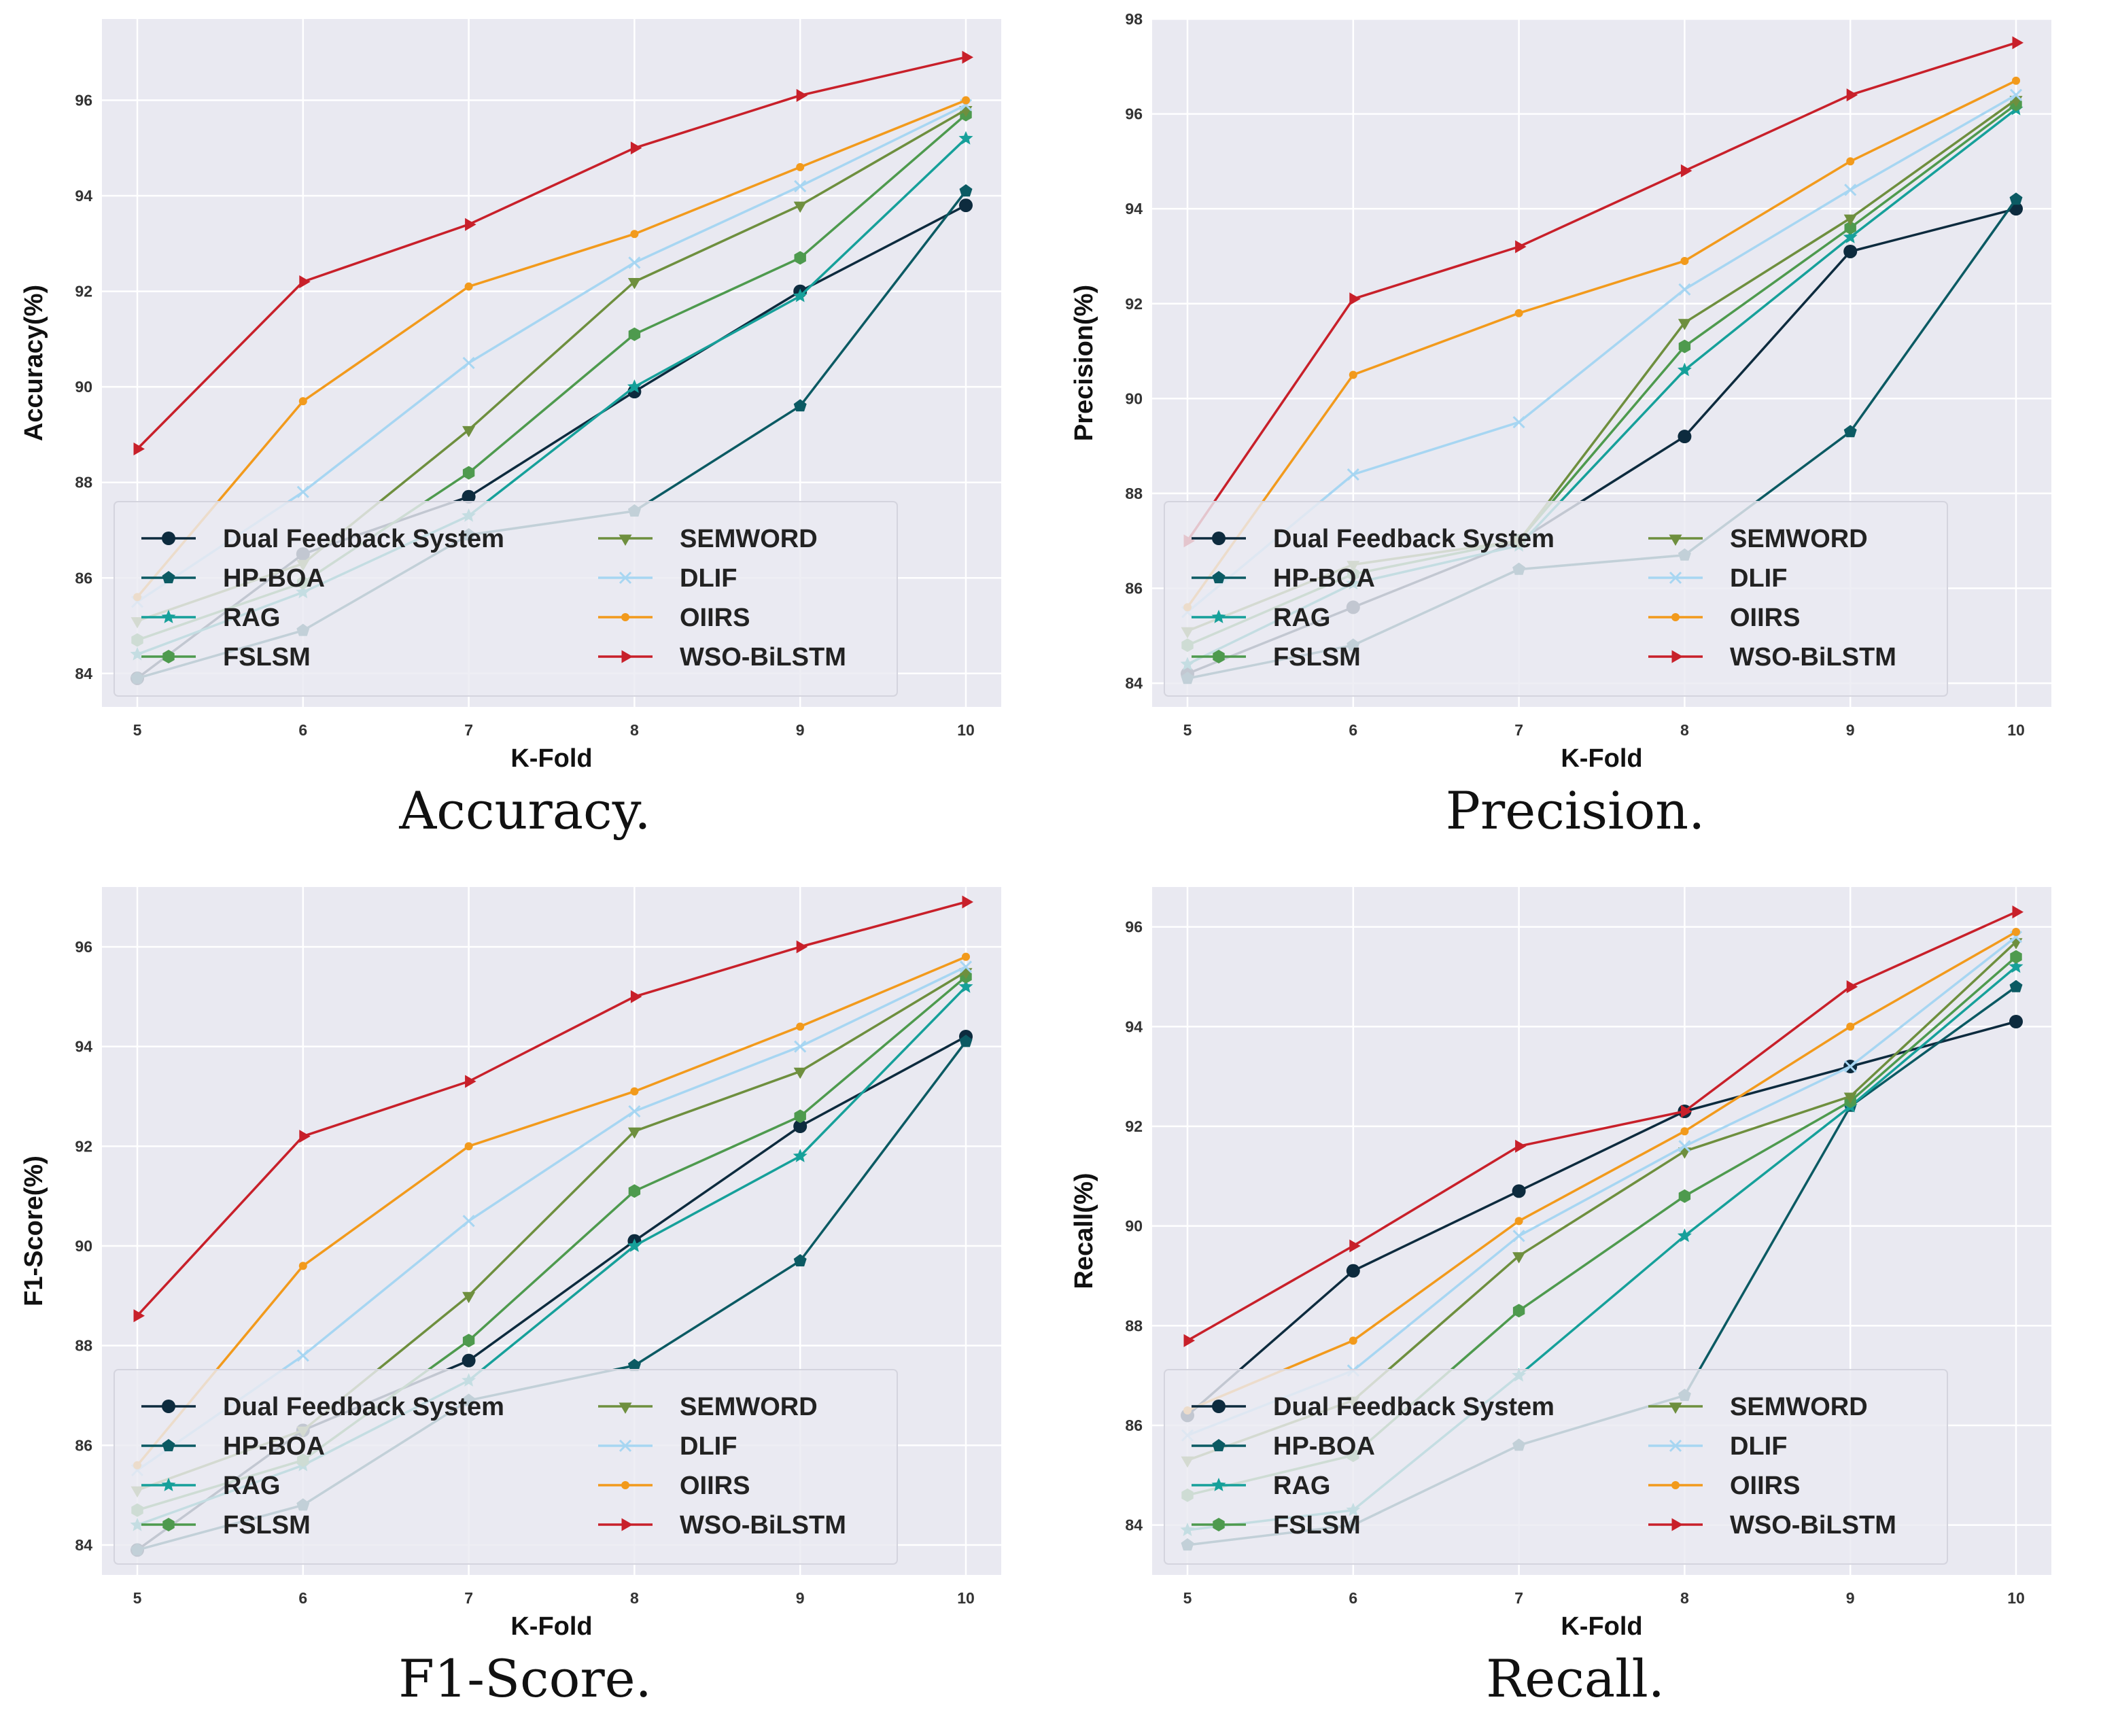 The height and width of the screenshot is (1736, 2101). Describe the element at coordinates (634, 730) in the screenshot. I see `x-tick-label: 8` at that location.